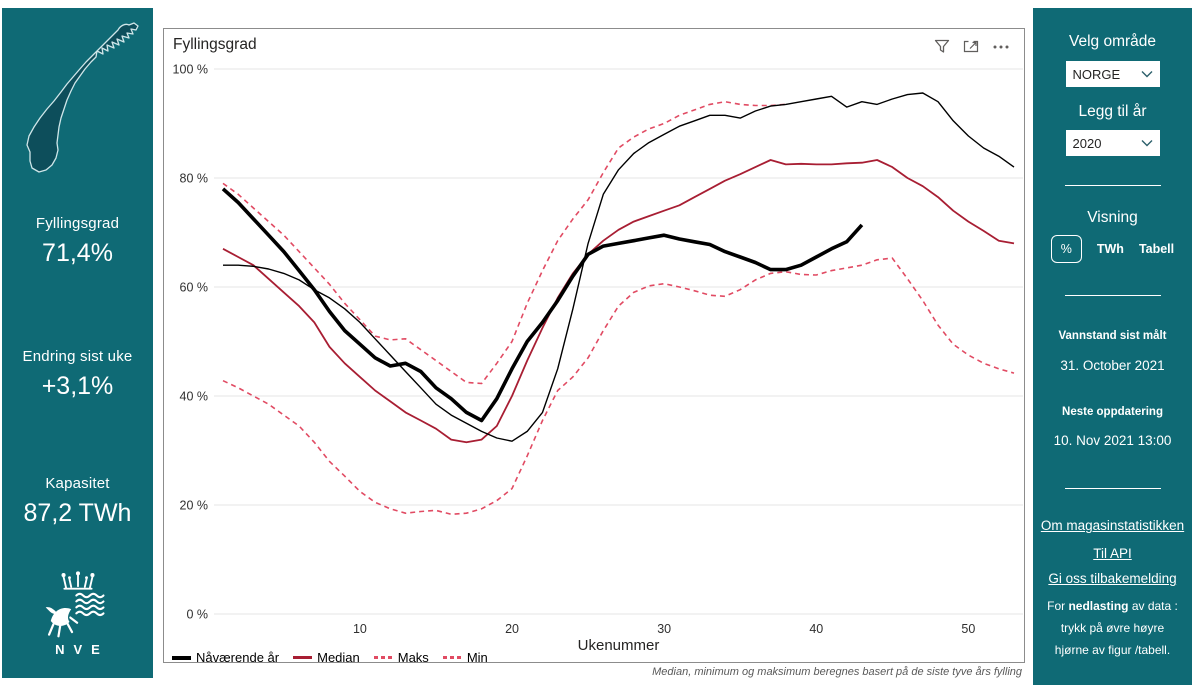 This screenshot has width=1192, height=685. What do you see at coordinates (77, 223) in the screenshot?
I see `fyllingsgrad-label: Fyllingsgrad` at bounding box center [77, 223].